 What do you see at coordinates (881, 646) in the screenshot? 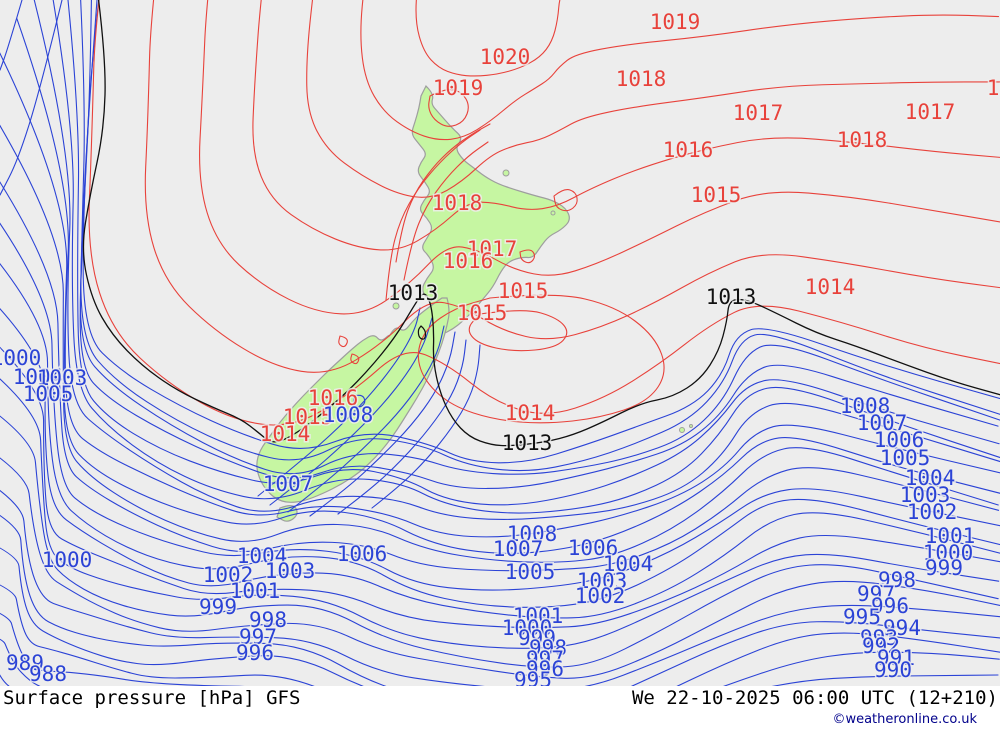
I see `contour-label: 992` at bounding box center [881, 646].